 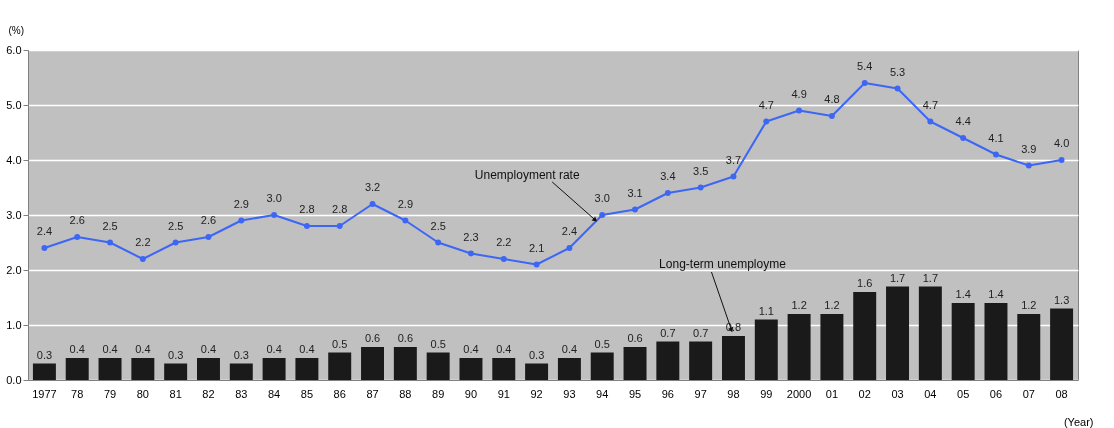 I want to click on y-tick-label: 0.0, so click(x=14, y=379).